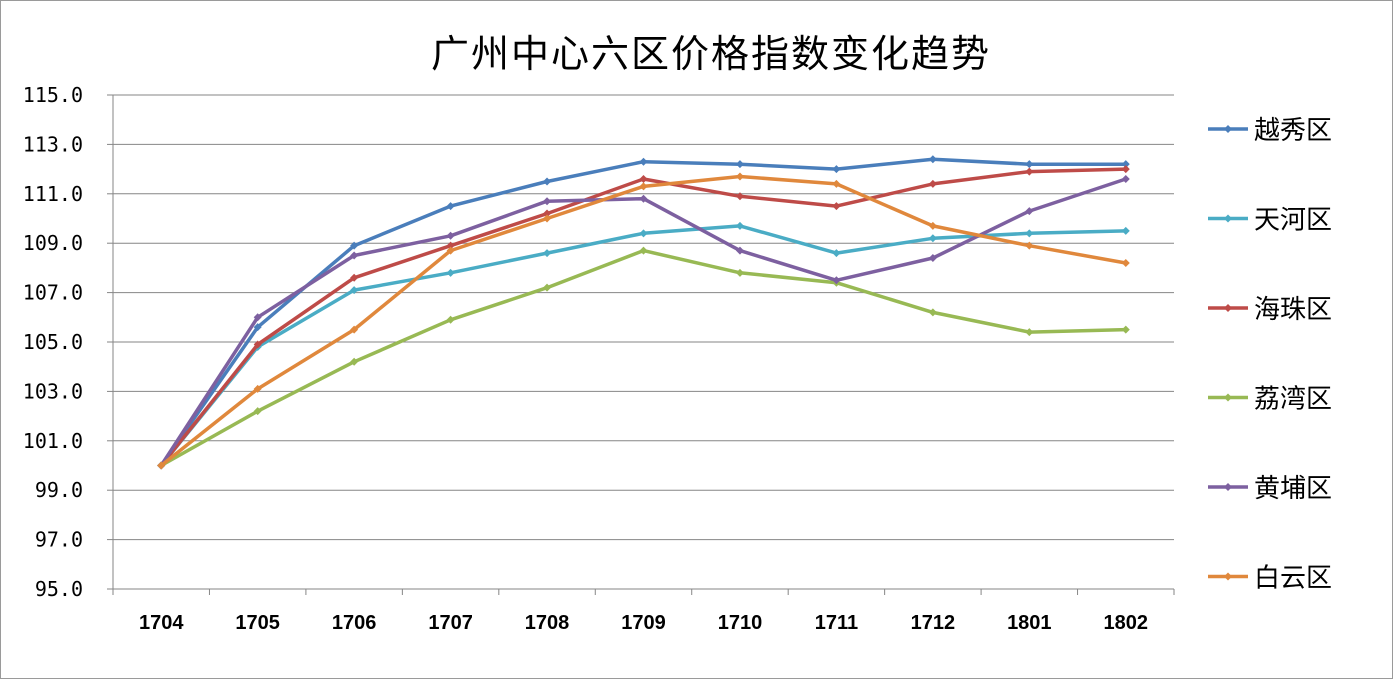 The image size is (1393, 679). I want to click on x-tick-label: 1801, so click(1029, 623).